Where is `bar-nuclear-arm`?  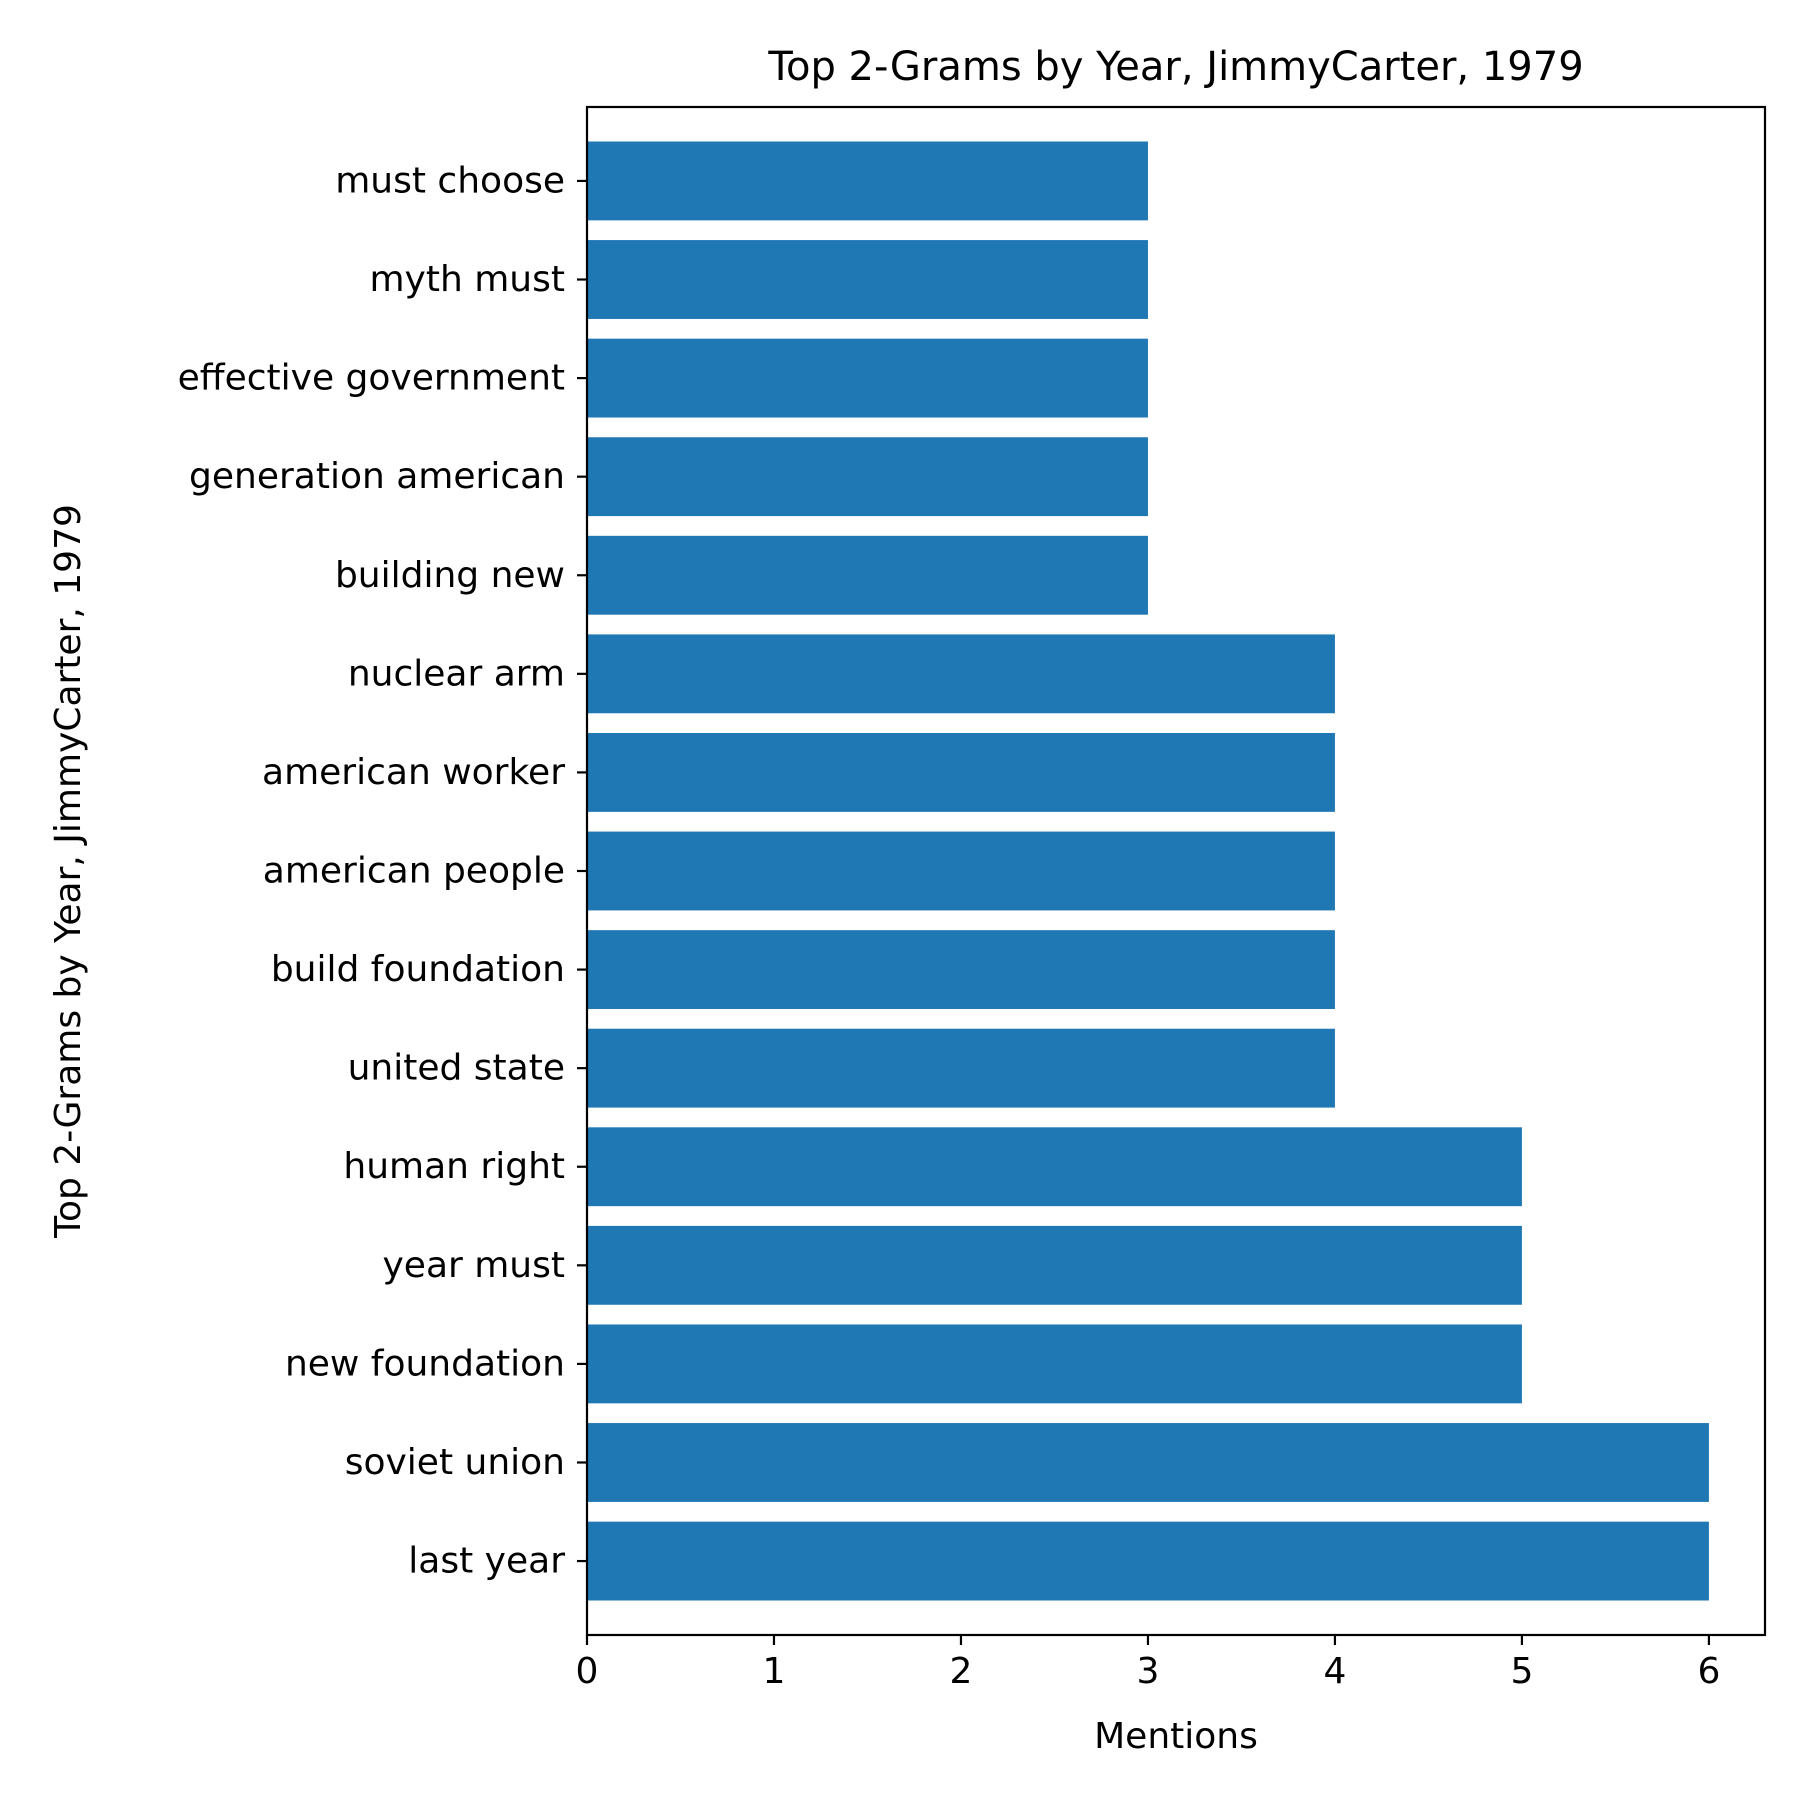 bar-nuclear-arm is located at coordinates (961, 674).